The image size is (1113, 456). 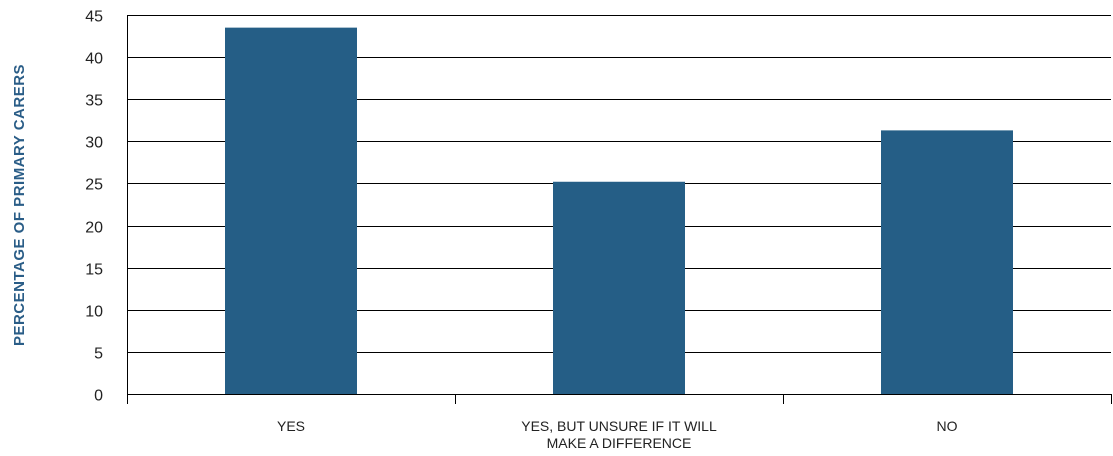 What do you see at coordinates (94, 101) in the screenshot?
I see `y-tick-label: 35` at bounding box center [94, 101].